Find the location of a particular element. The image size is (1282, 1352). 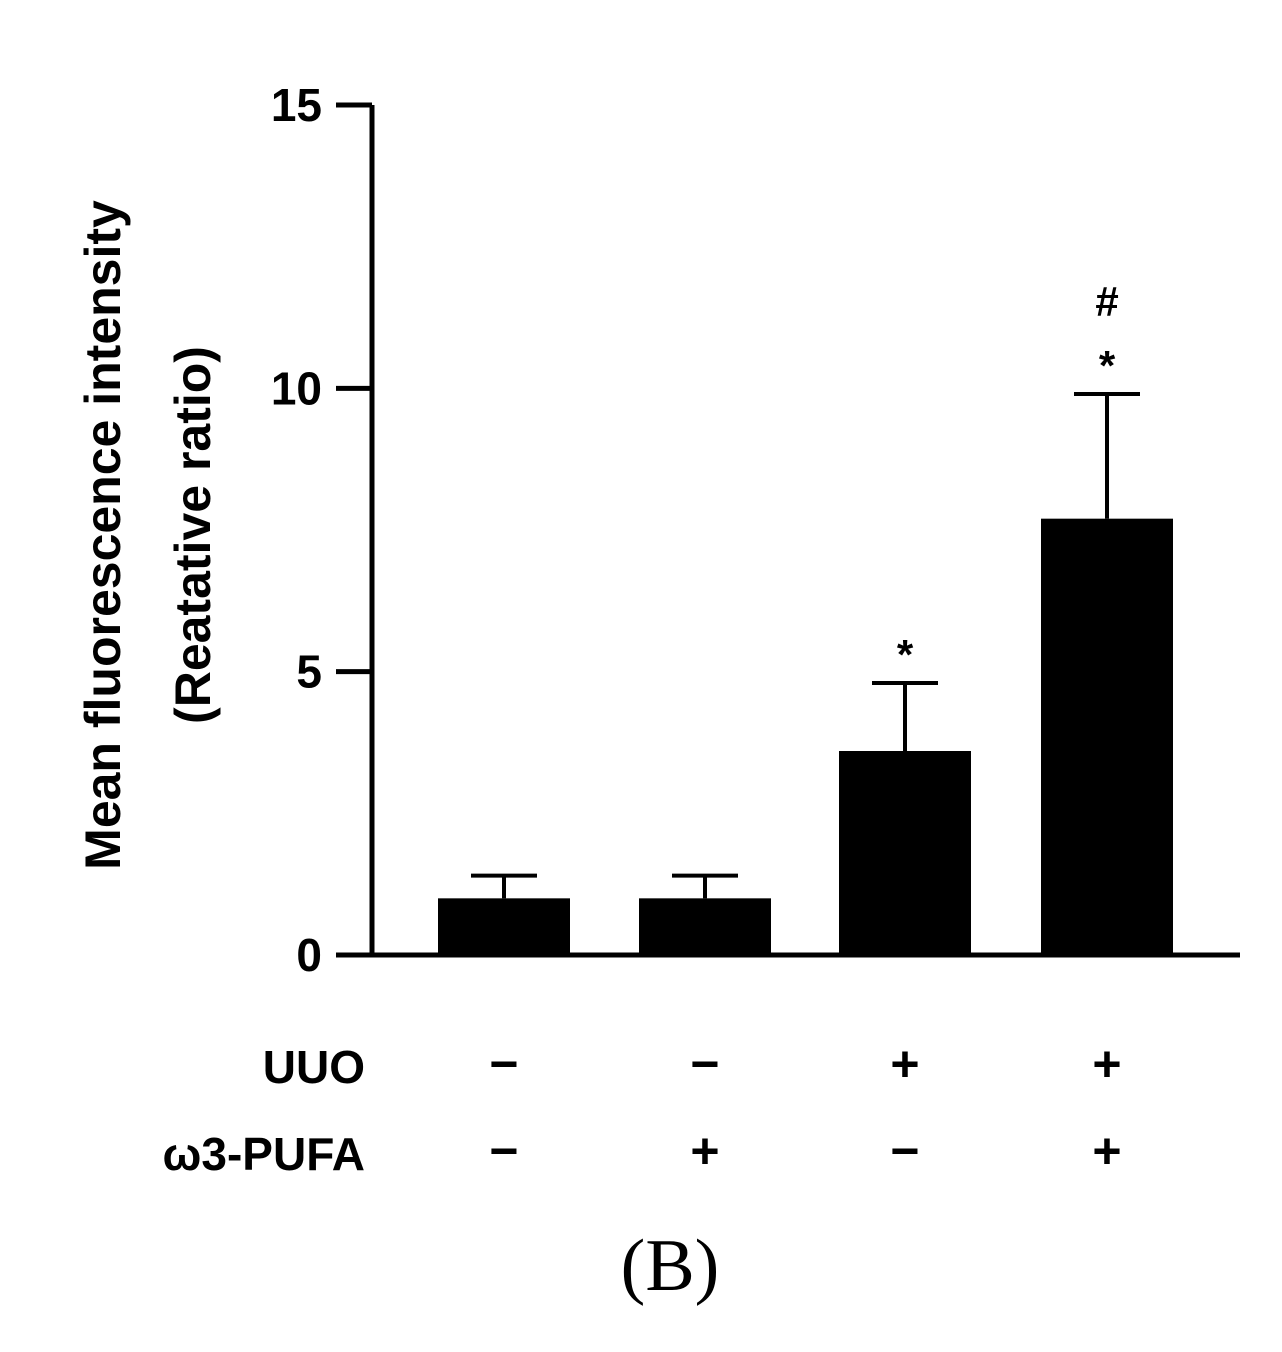

factor-table: UUO − − + + ω3-PUFA − + − + is located at coordinates (642, 1108).